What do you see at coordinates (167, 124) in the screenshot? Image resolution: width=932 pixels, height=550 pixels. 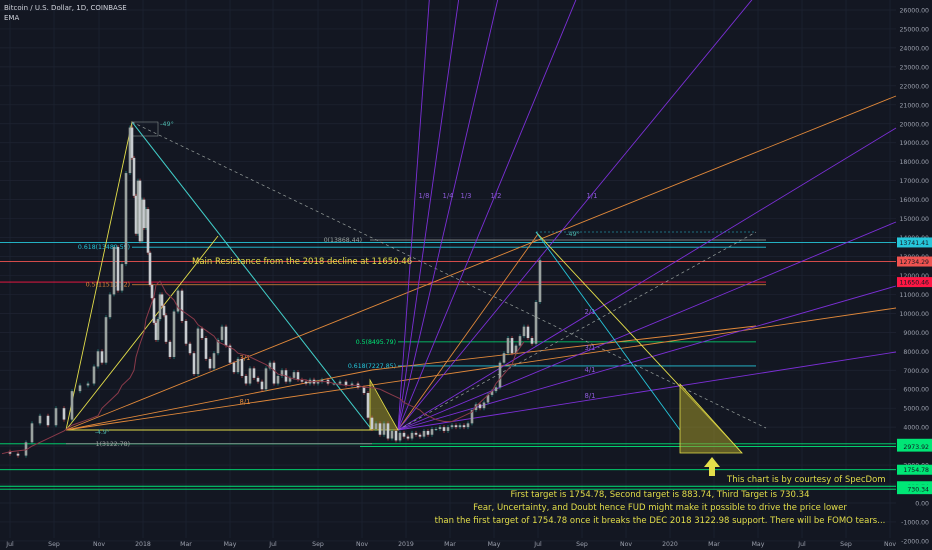 I see `angle-label: -49°` at bounding box center [167, 124].